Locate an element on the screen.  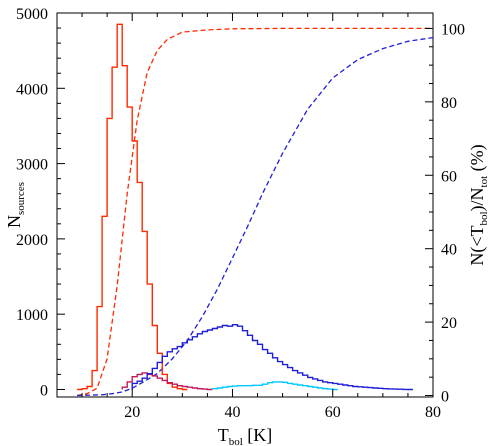
y-right-tick-label: 60 is located at coordinates (449, 176).